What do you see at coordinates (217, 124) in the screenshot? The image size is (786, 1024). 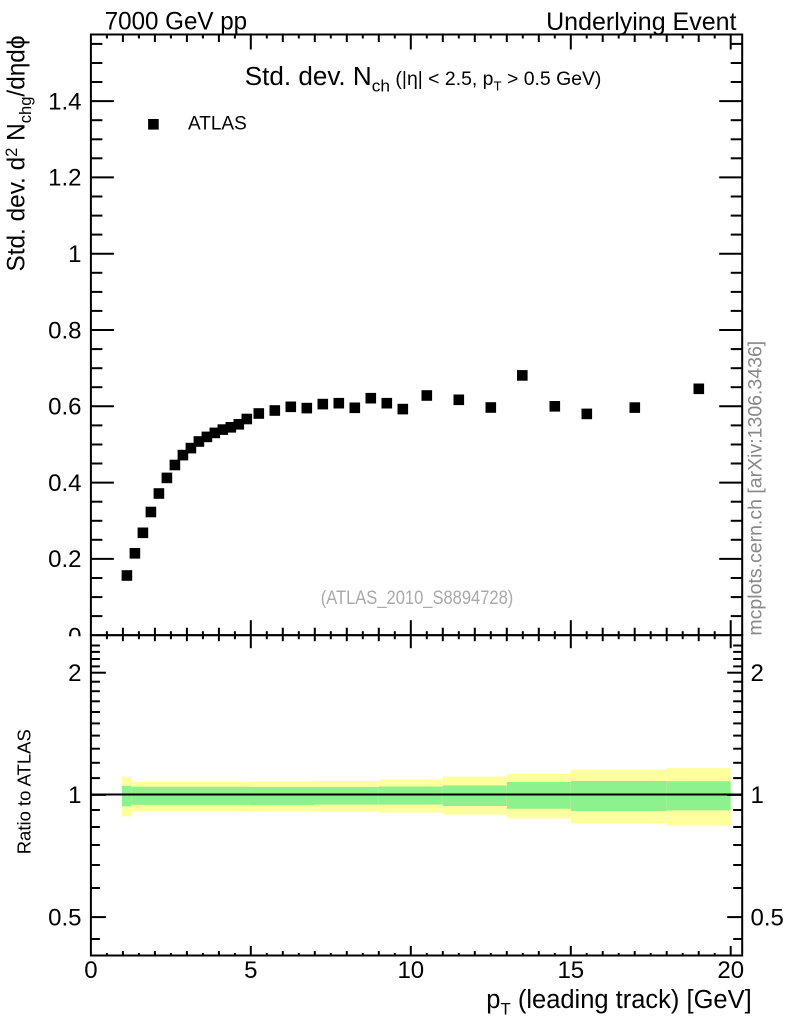 I see `svg-text: ATLAS` at bounding box center [217, 124].